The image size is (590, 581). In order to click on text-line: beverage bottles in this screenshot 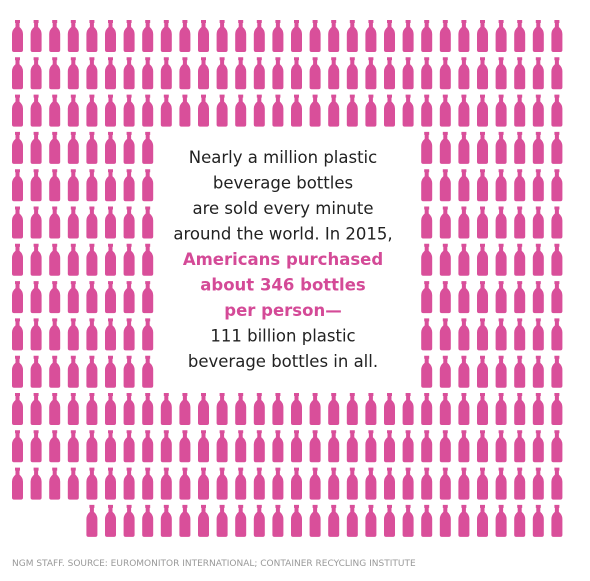, I will do `click(283, 183)`.